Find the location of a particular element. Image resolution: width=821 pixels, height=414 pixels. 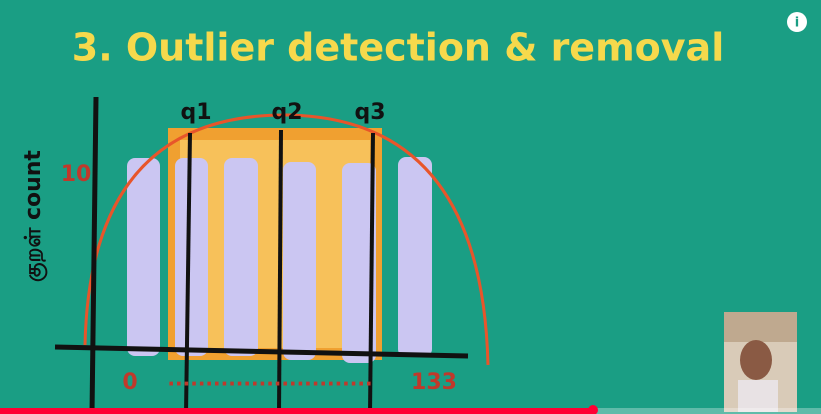

slide-title: 3. Outlier detection & removal is located at coordinates (398, 48).